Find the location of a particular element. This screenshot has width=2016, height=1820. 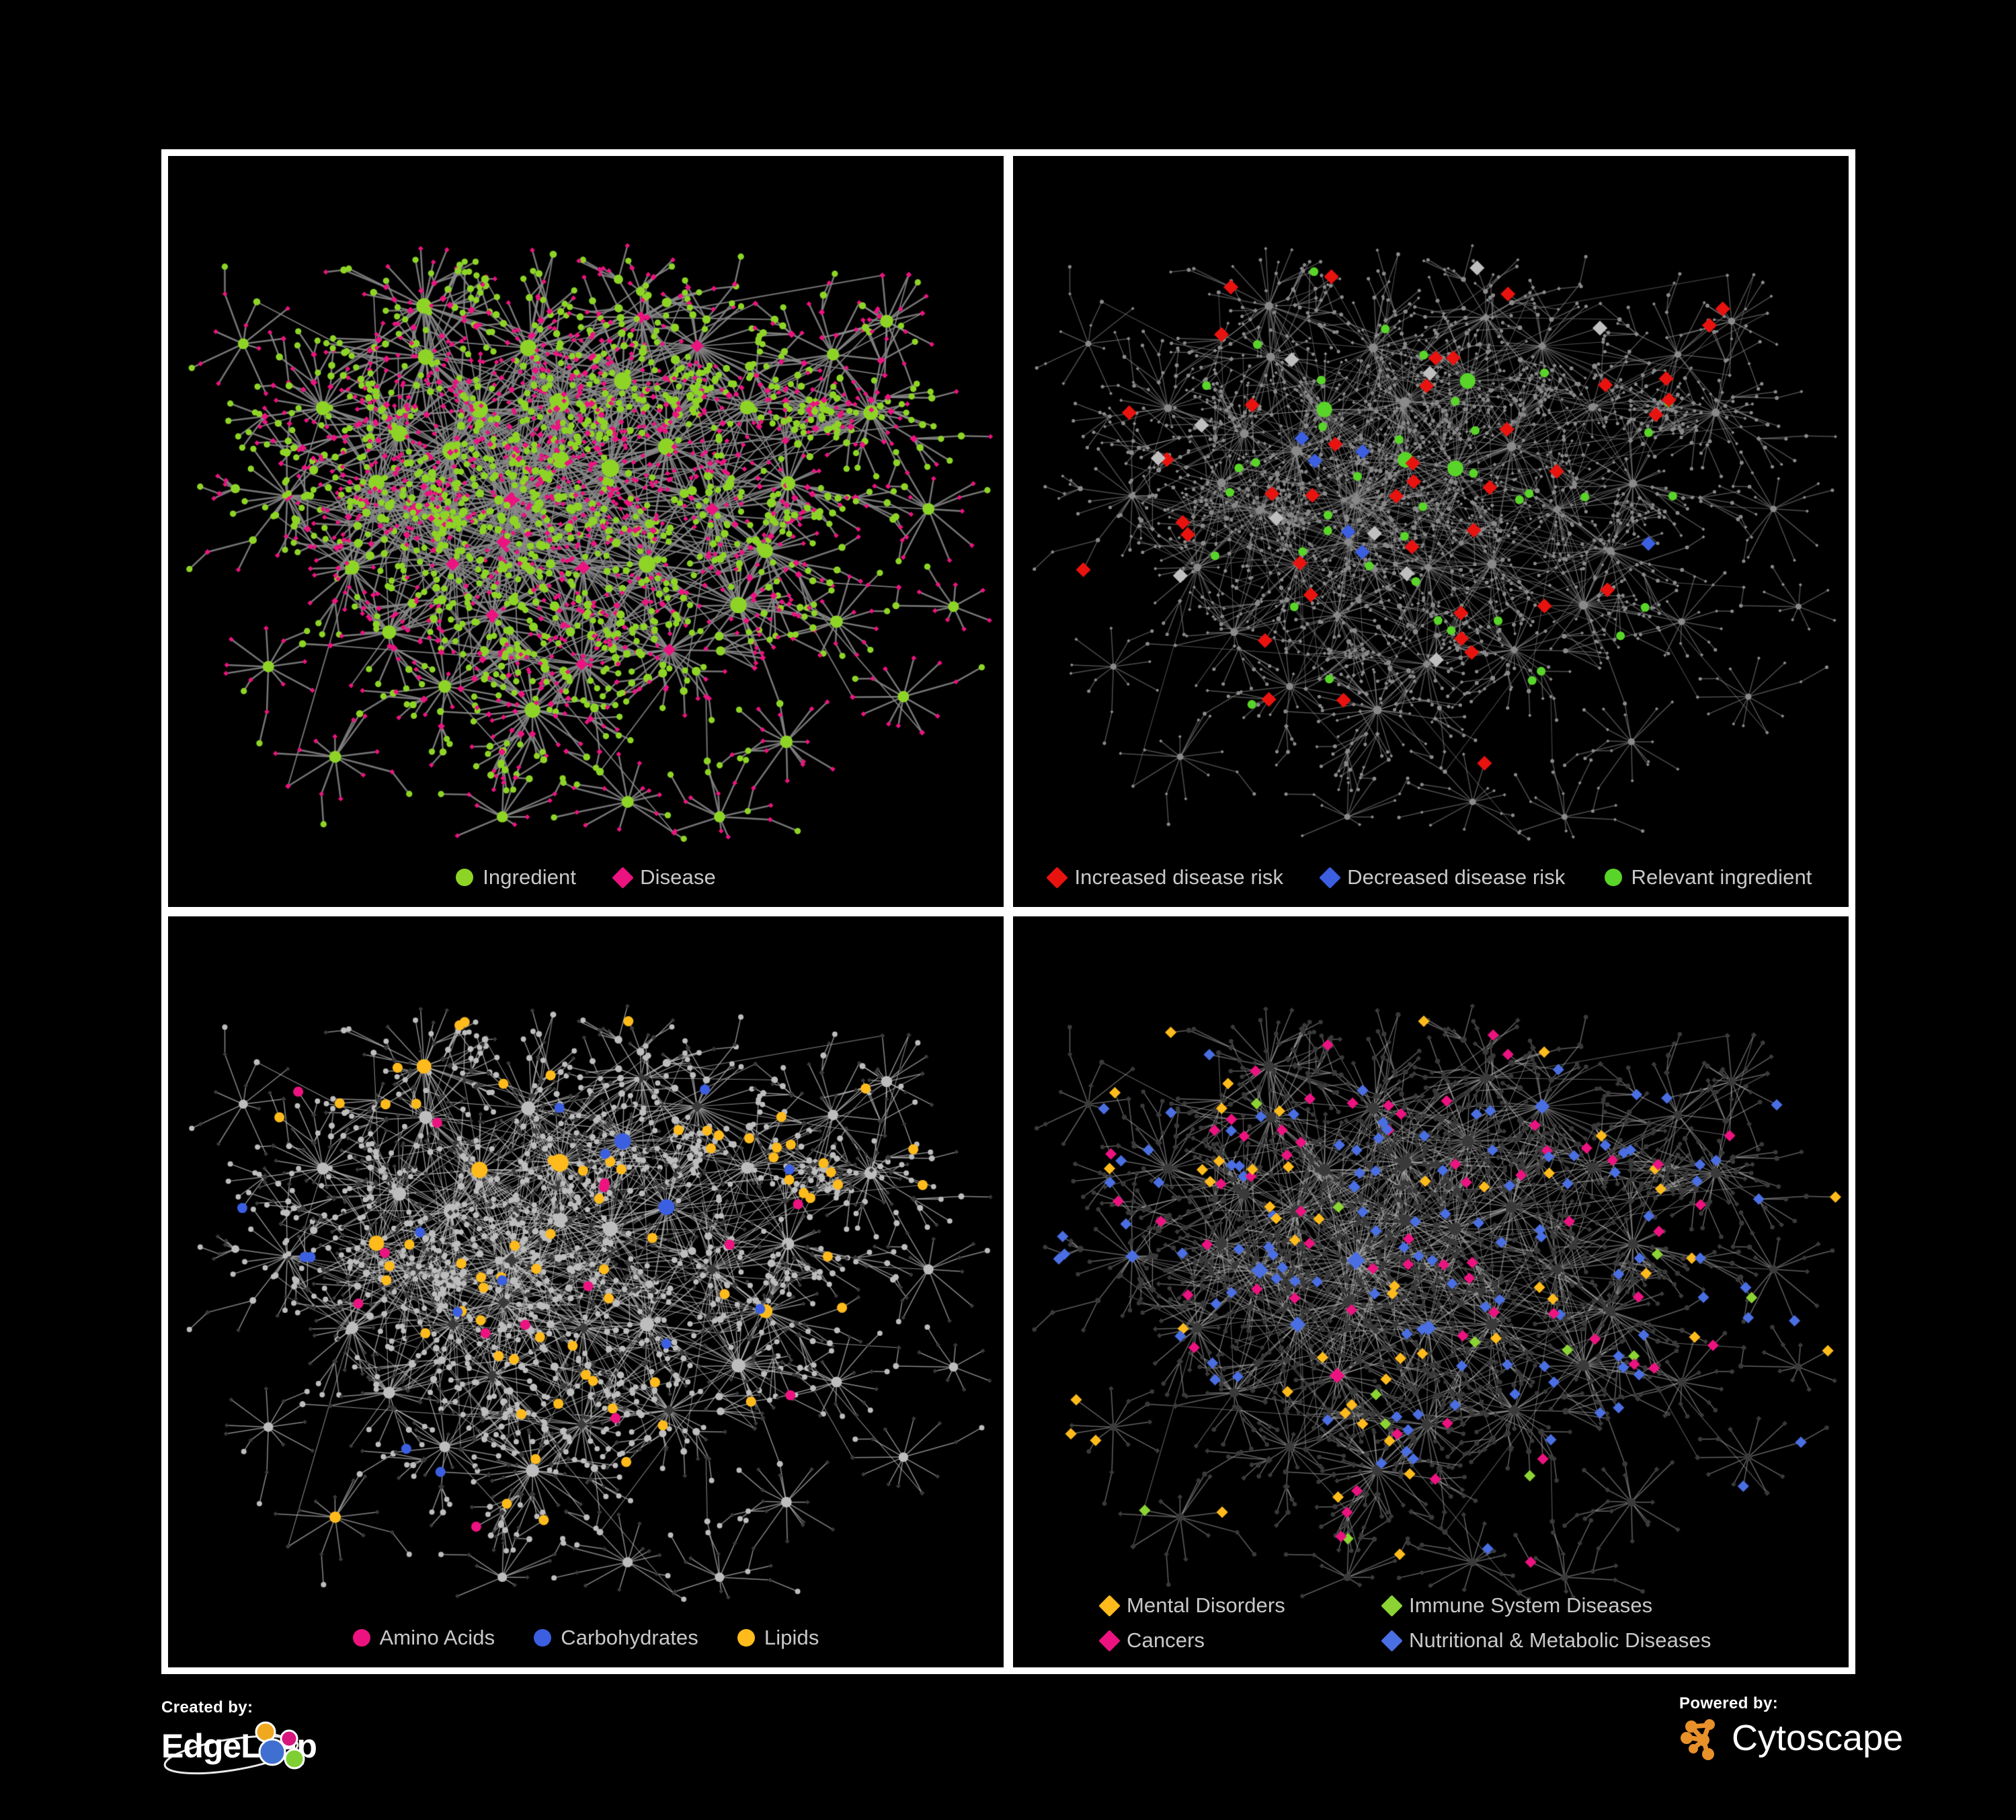

legend-item-immune-system-diseases: Immune System Diseases is located at coordinates (1523, 1605).